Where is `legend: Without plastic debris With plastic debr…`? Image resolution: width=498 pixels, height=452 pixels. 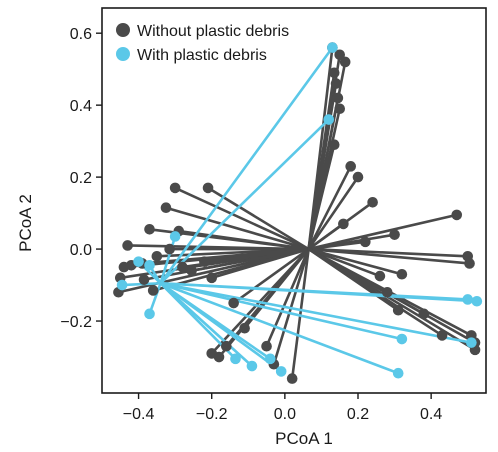
legend: Without plastic debris With plastic debr… is located at coordinates (202, 43).